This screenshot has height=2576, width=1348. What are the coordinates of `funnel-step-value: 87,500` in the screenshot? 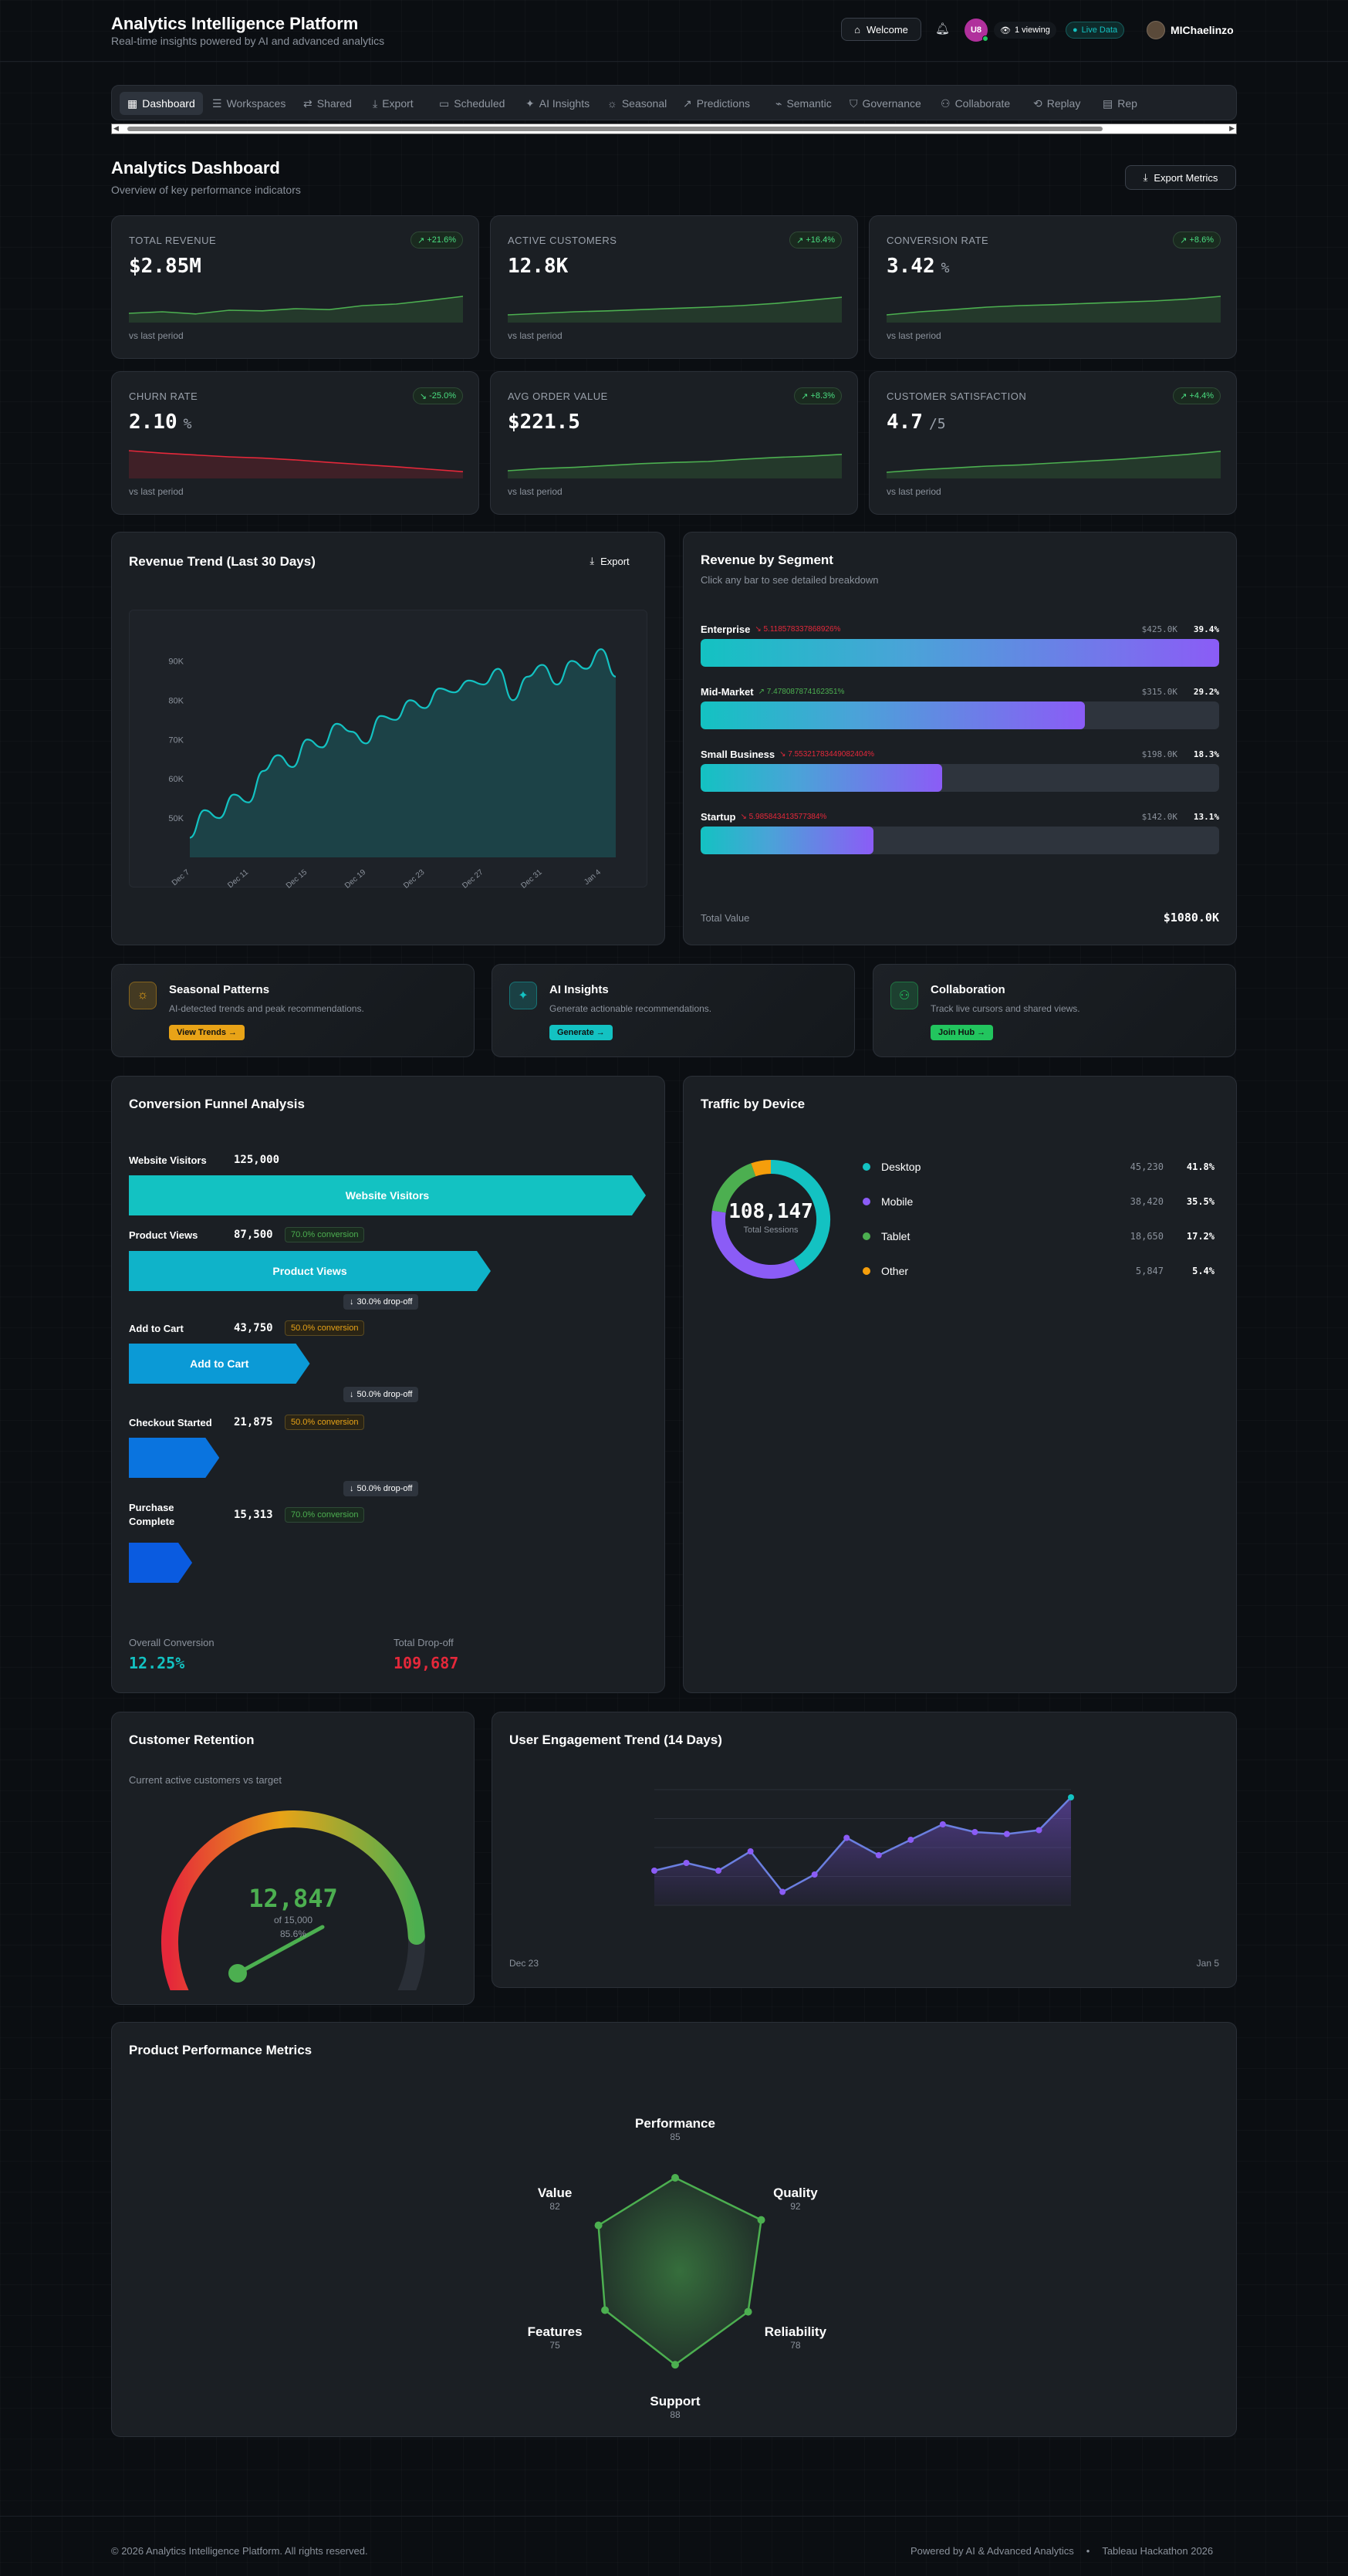 It's located at (254, 1235).